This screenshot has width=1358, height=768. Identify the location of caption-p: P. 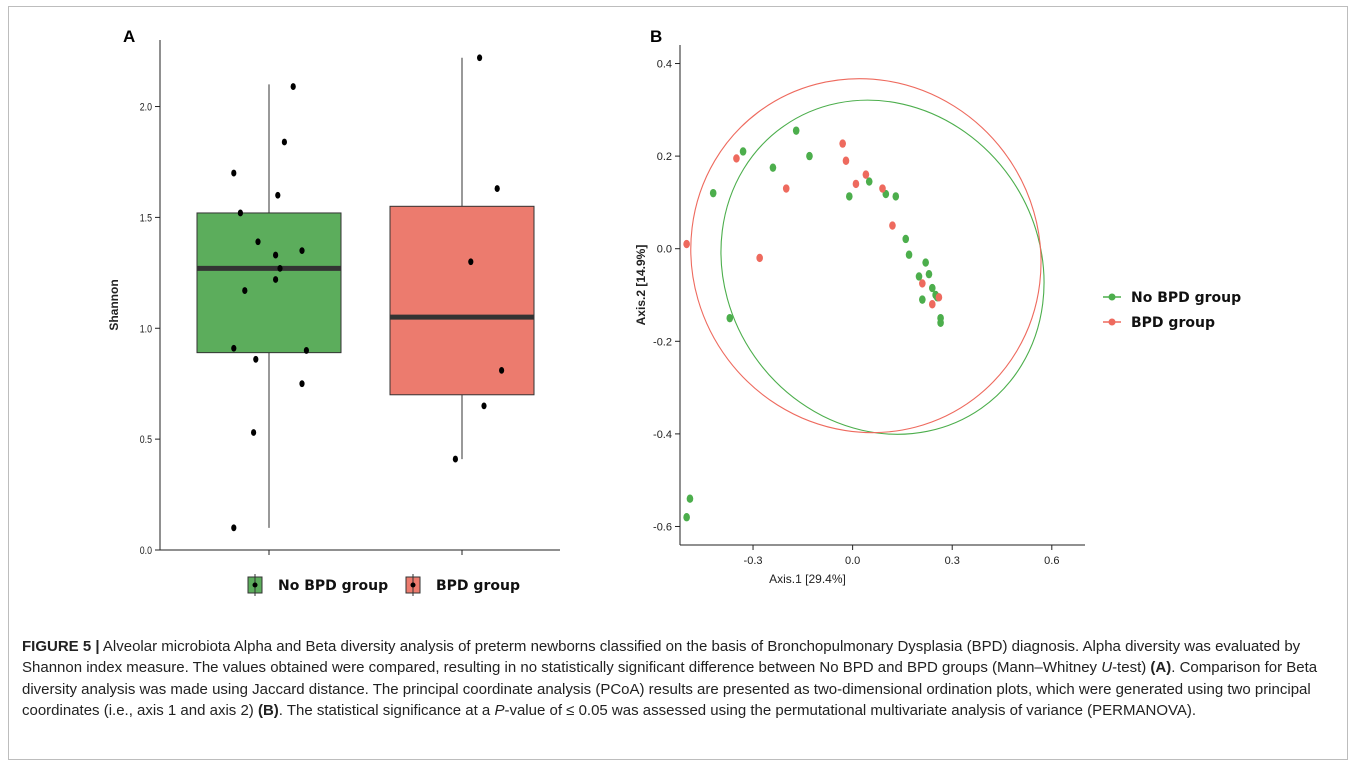
(499, 710).